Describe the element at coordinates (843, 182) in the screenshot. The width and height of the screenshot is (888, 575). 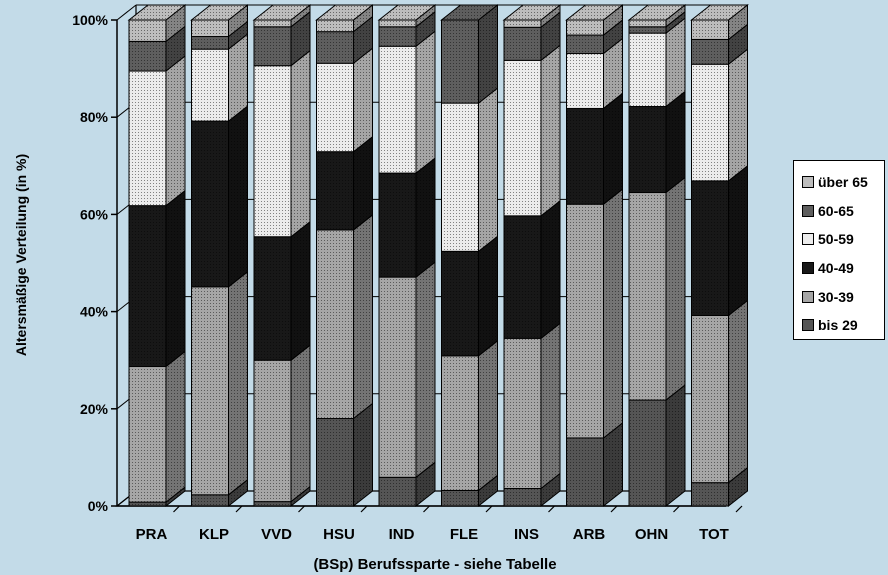
I see `legend-label: über 65` at that location.